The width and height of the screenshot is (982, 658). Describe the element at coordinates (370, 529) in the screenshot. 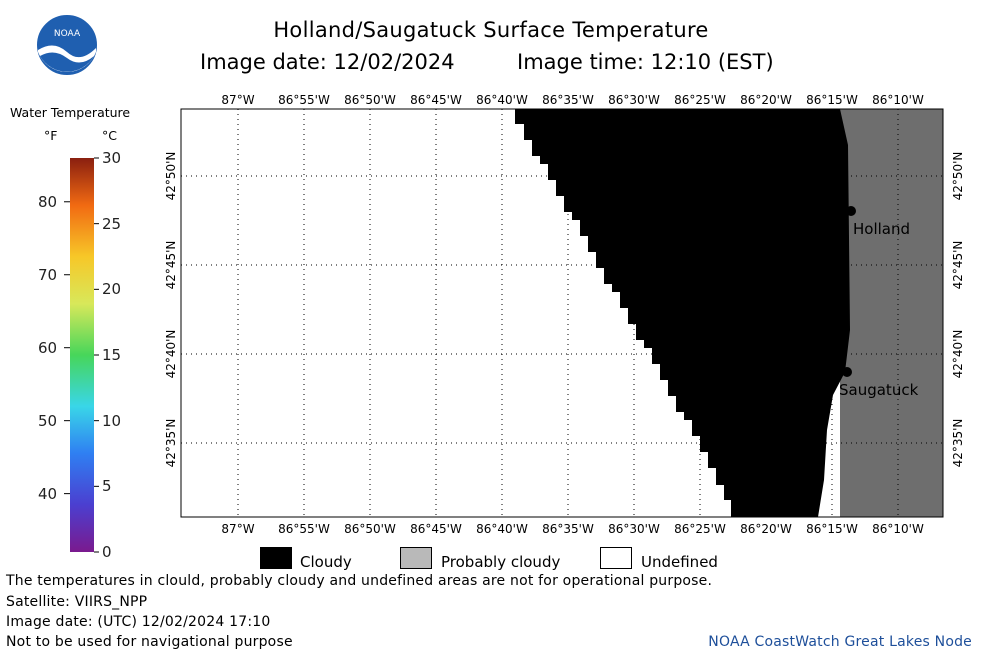

I see `lon-label-bottom-2: 86°50'W` at that location.